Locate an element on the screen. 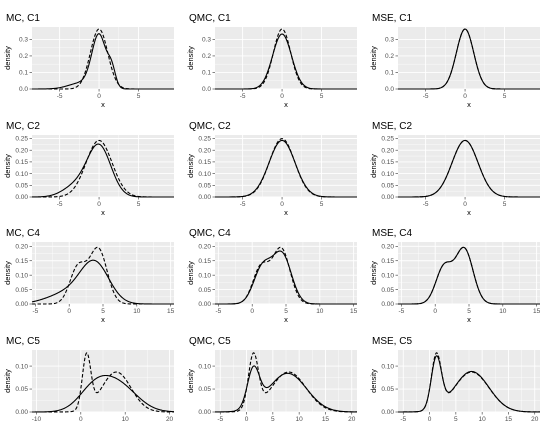 This screenshot has height=425, width=550. panel-title: MSE, C1 is located at coordinates (392, 18).